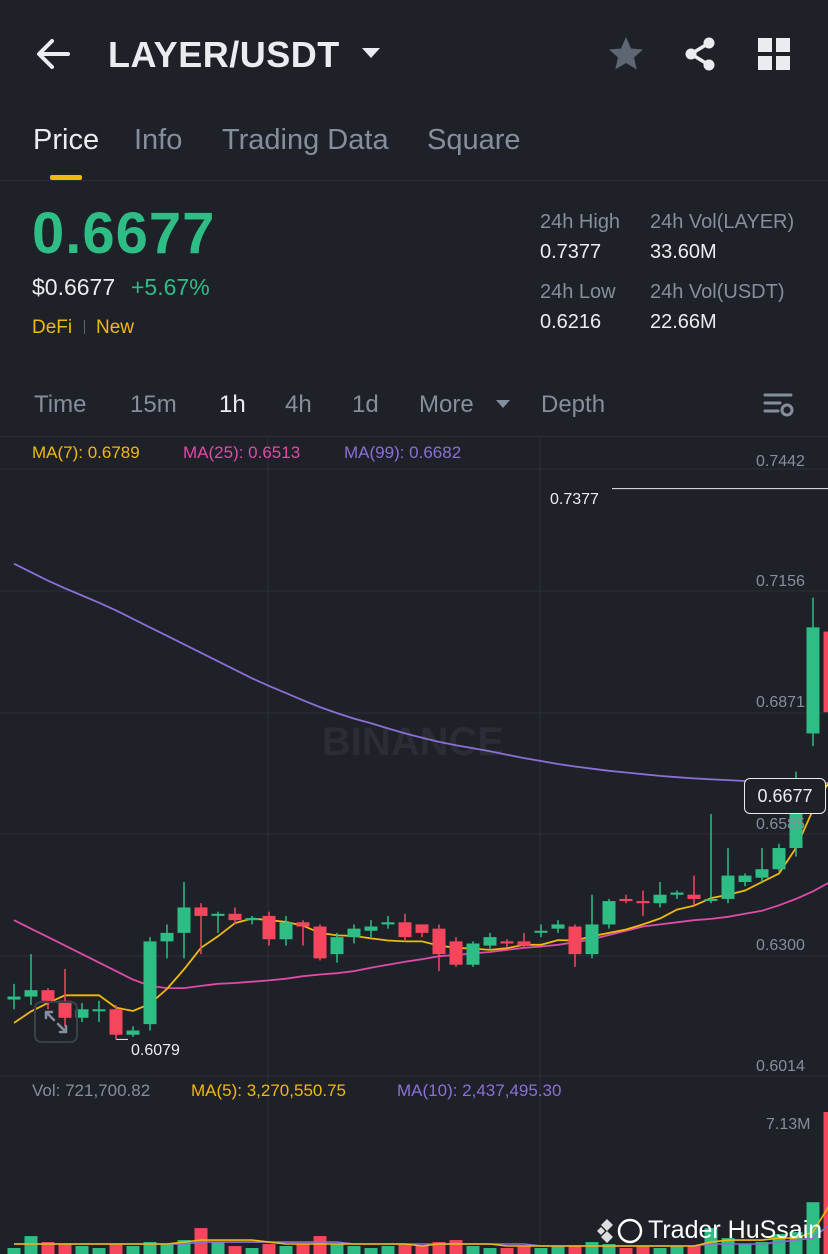 This screenshot has height=1254, width=828. I want to click on back-button, so click(54, 54).